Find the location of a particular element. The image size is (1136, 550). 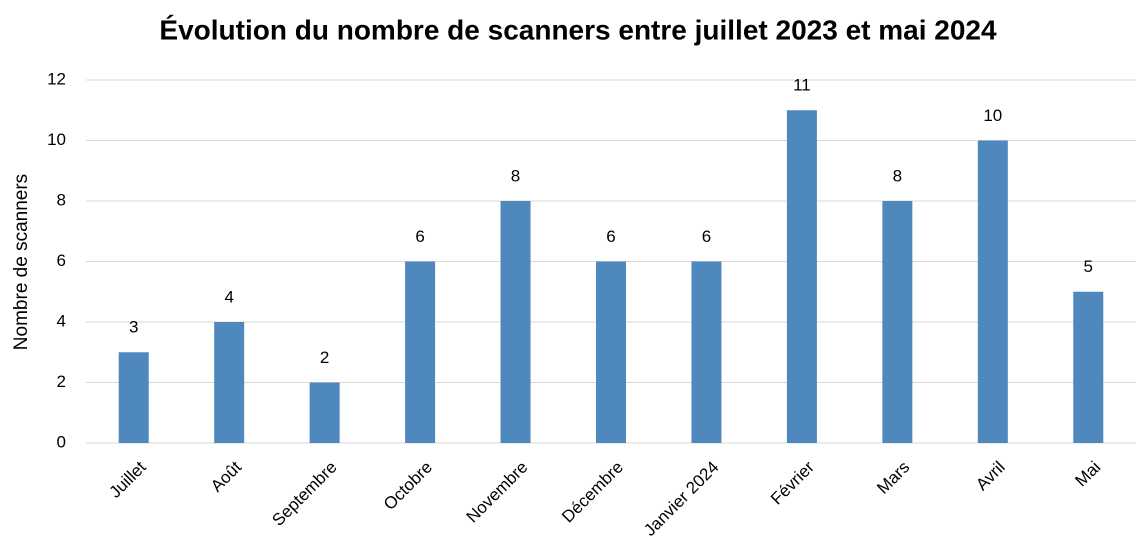

data-label: 11 is located at coordinates (802, 85).